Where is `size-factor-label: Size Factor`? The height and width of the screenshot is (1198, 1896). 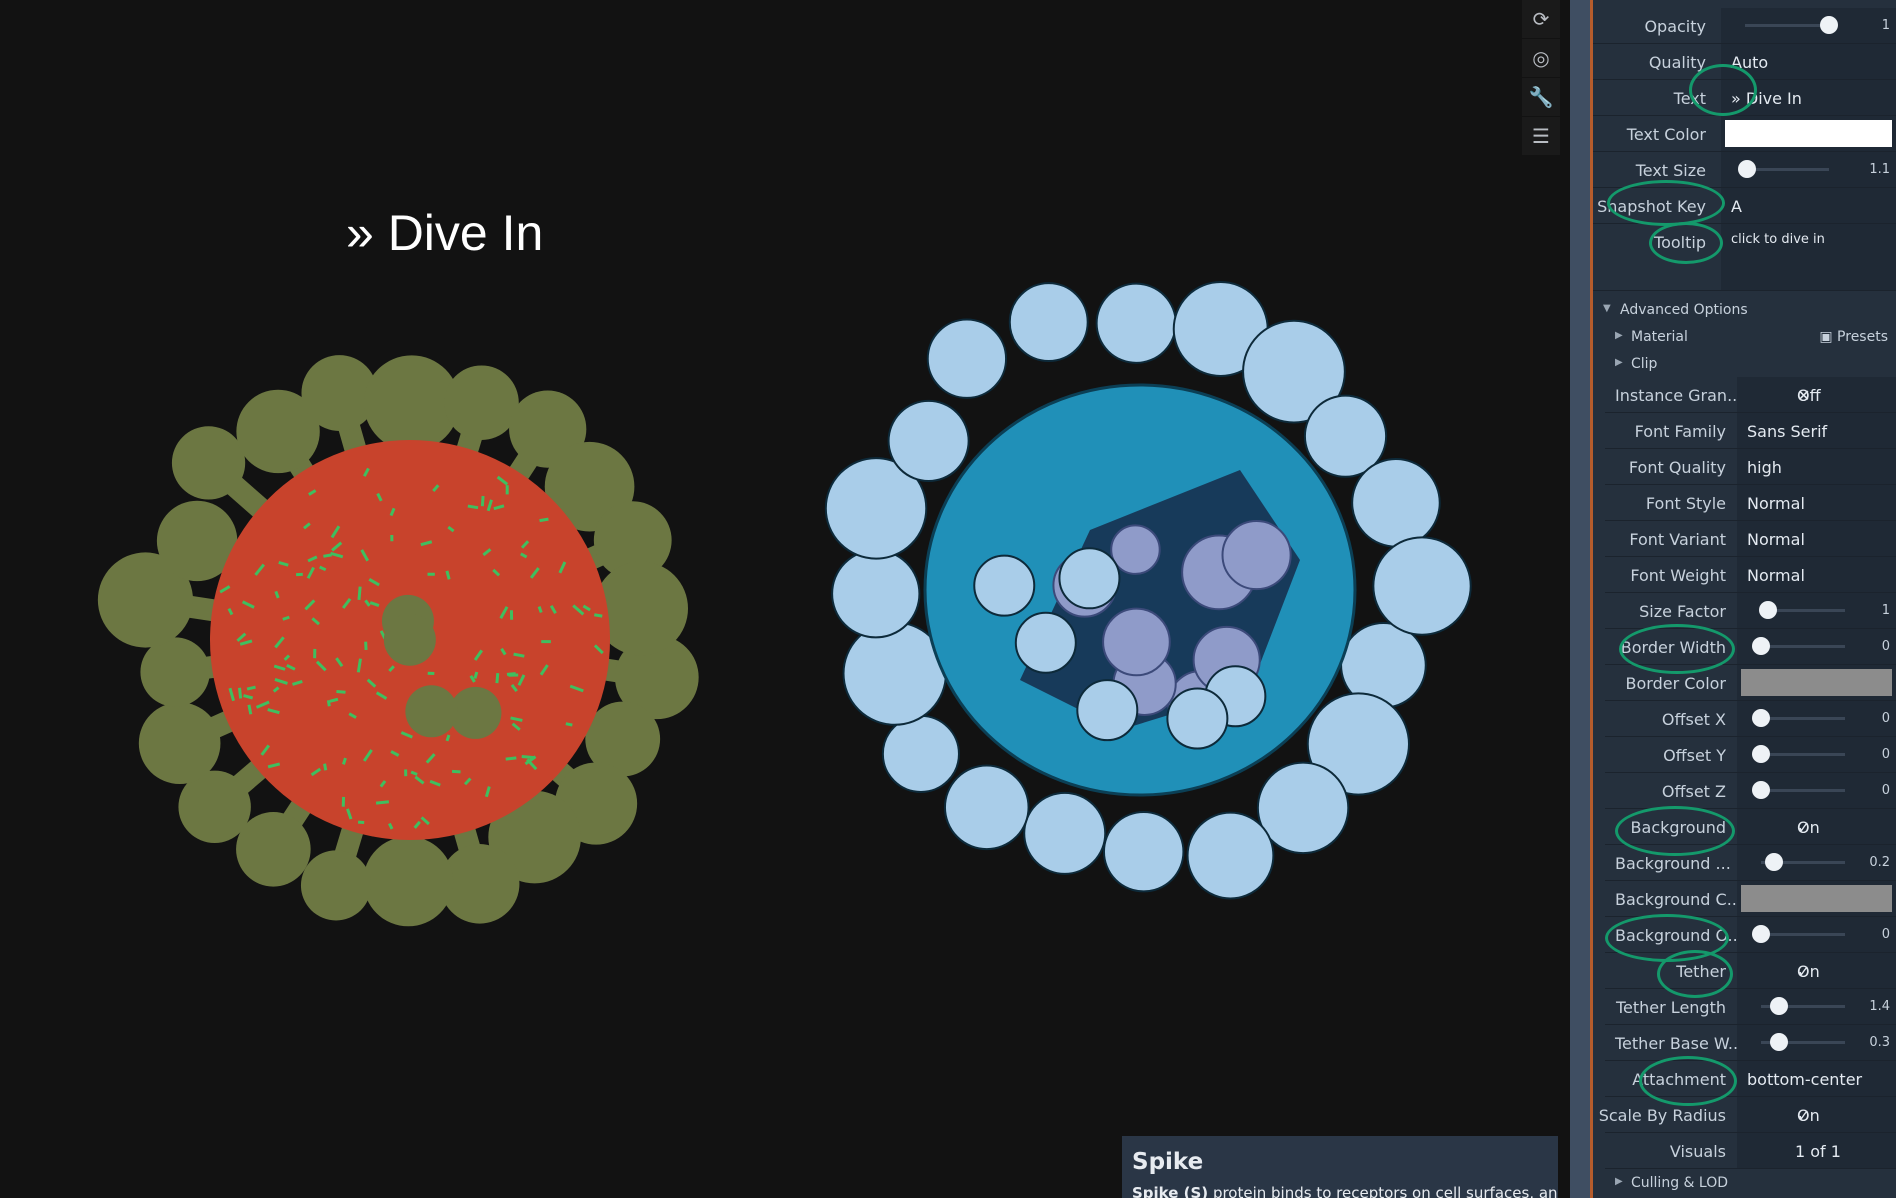 size-factor-label: Size Factor is located at coordinates (1682, 611).